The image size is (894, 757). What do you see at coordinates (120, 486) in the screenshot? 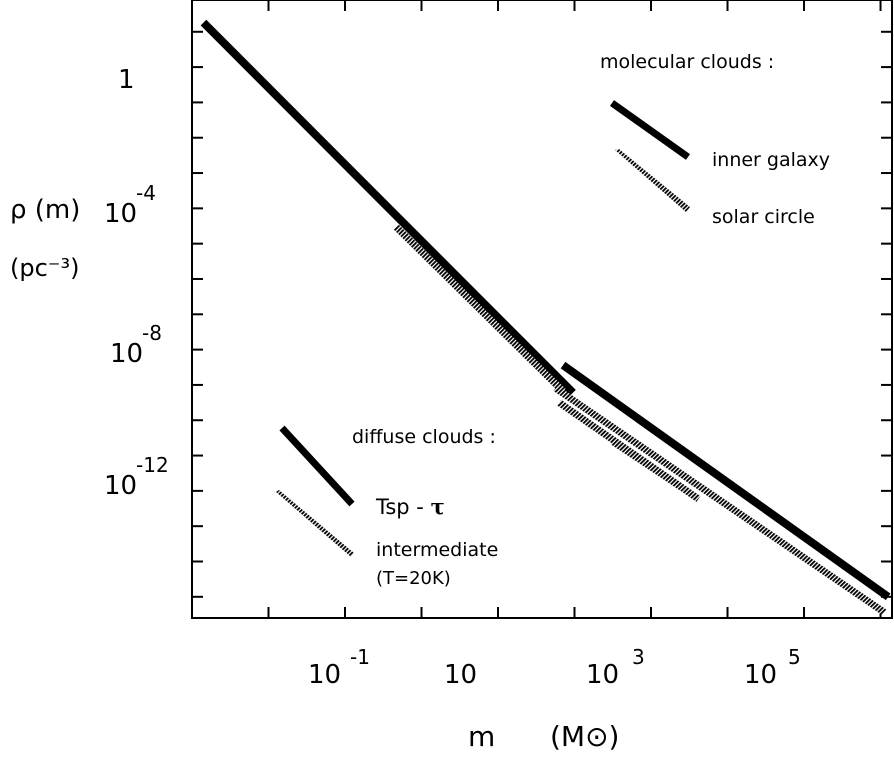
I see `y-tick-label-3: 10` at bounding box center [120, 486].